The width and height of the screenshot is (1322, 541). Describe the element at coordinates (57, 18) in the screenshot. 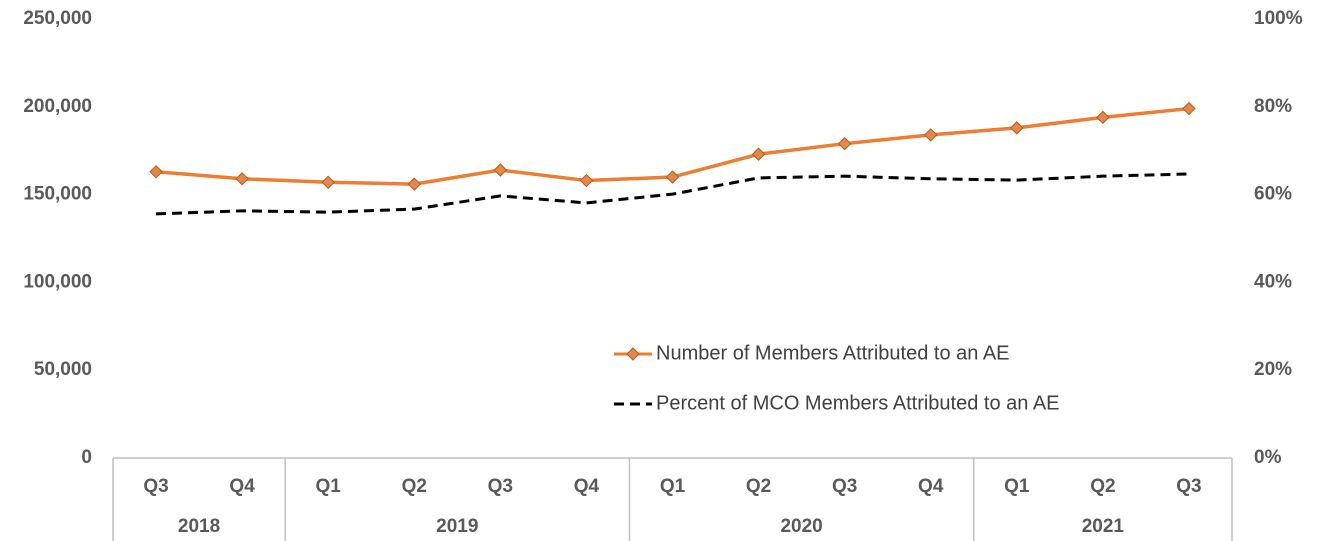

I see `y-tick-label: 250,000` at that location.